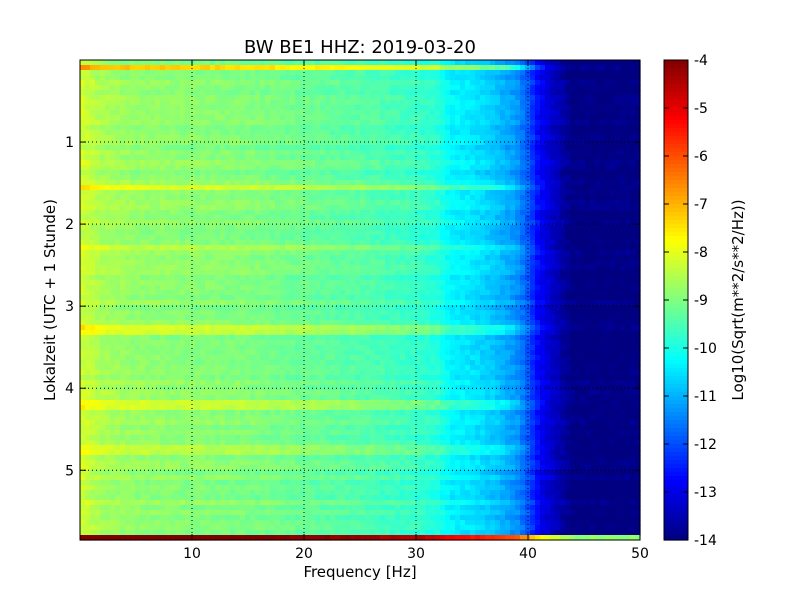 Image resolution: width=800 pixels, height=604 pixels. I want to click on chart-title: BW BE1 HHZ: 2019-03-20, so click(360, 47).